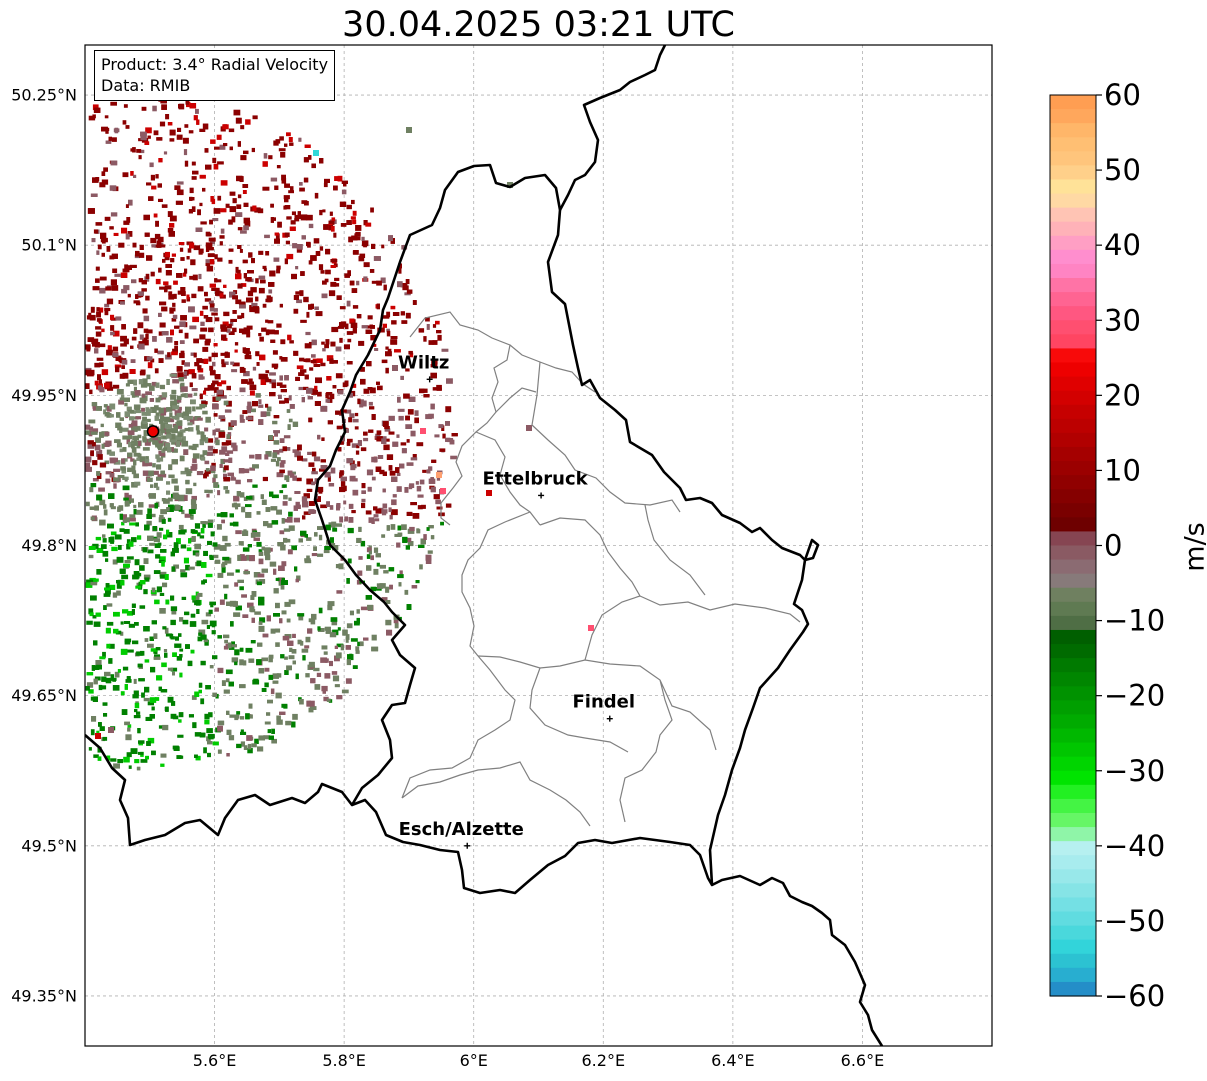 The width and height of the screenshot is (1207, 1081). What do you see at coordinates (153, 431) in the screenshot?
I see `radar-site-marker` at bounding box center [153, 431].